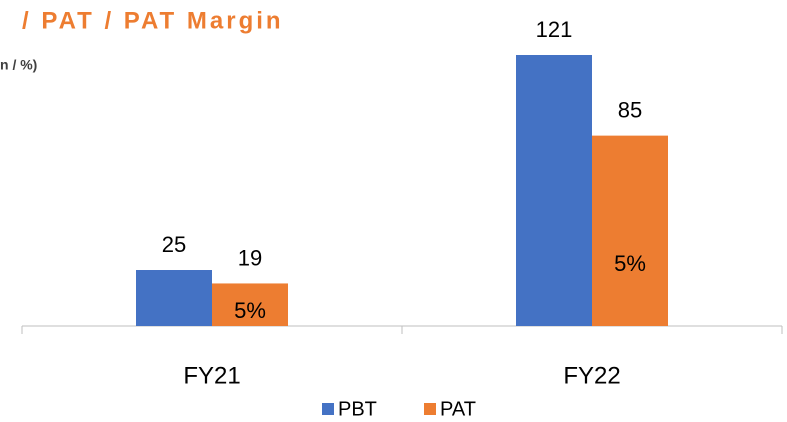 The height and width of the screenshot is (422, 787). Describe the element at coordinates (18, 65) in the screenshot. I see `chart-subtitle: n / %)` at that location.